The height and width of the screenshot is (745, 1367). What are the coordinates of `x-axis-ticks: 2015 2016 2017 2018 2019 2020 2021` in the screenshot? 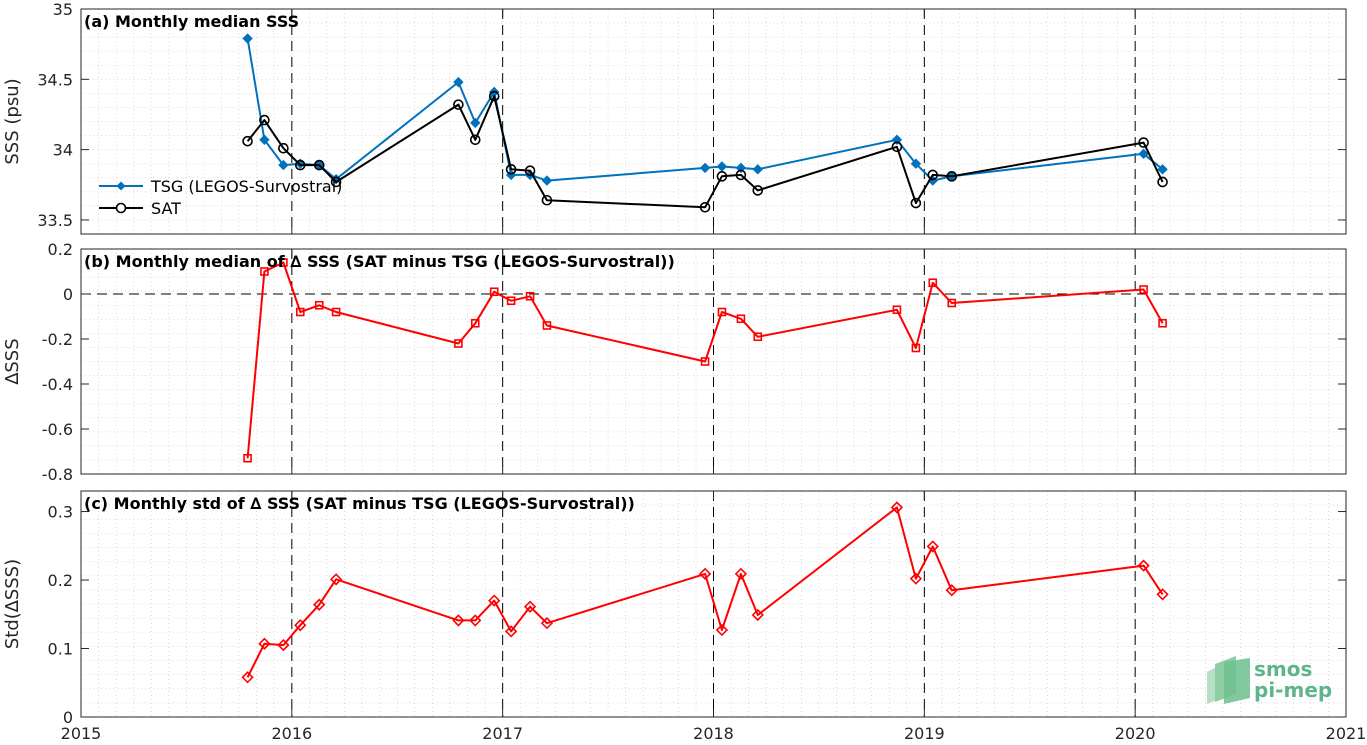 It's located at (714, 733).